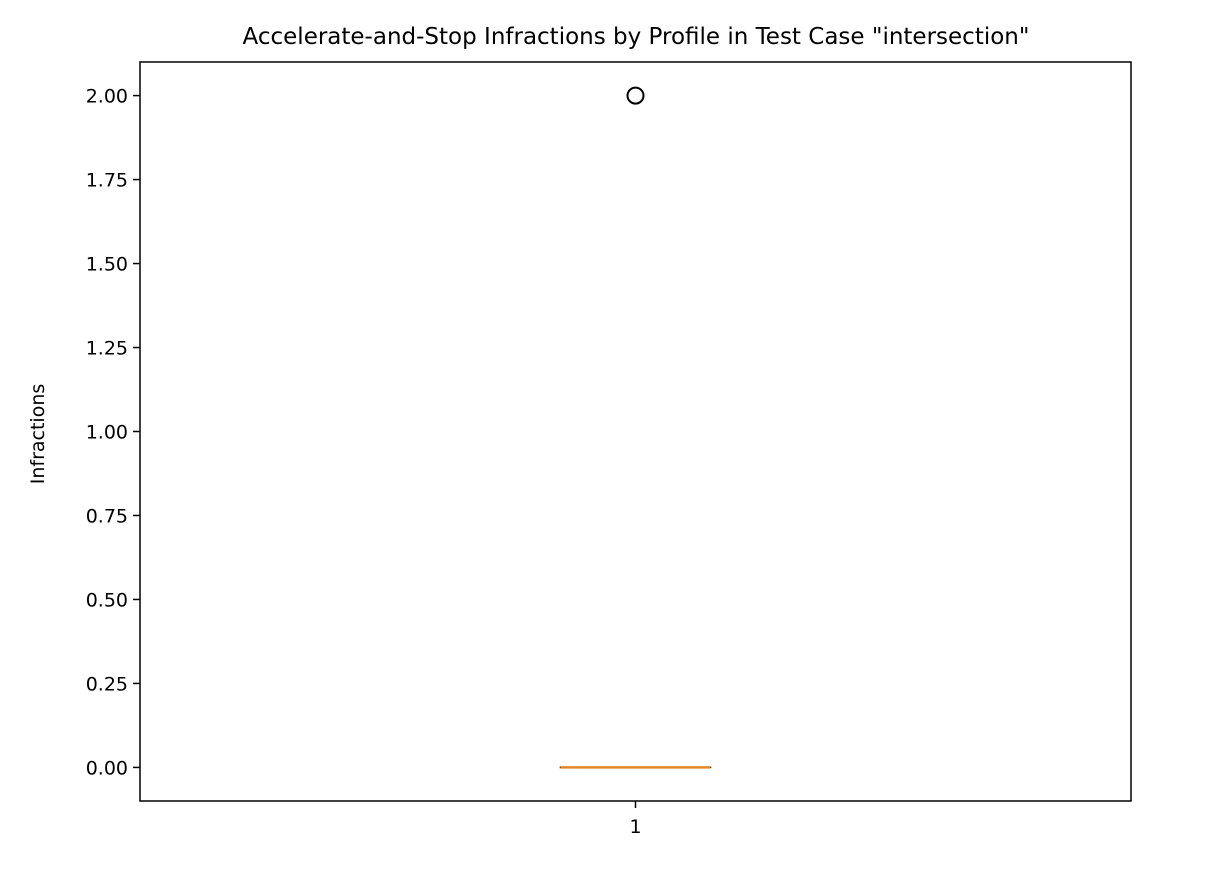  Describe the element at coordinates (107, 768) in the screenshot. I see `y-tick-label: 0.00` at that location.